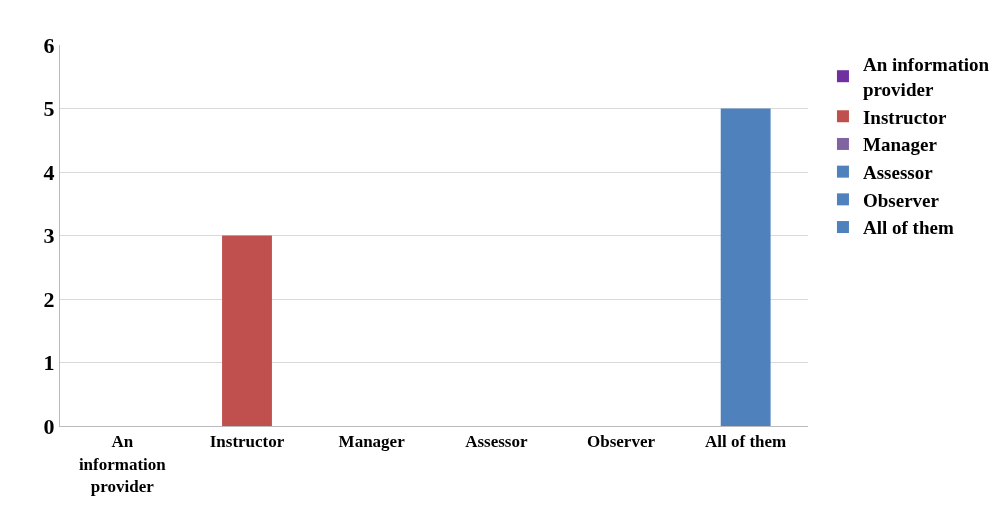  Describe the element at coordinates (900, 145) in the screenshot. I see `legend-label: Manager` at that location.